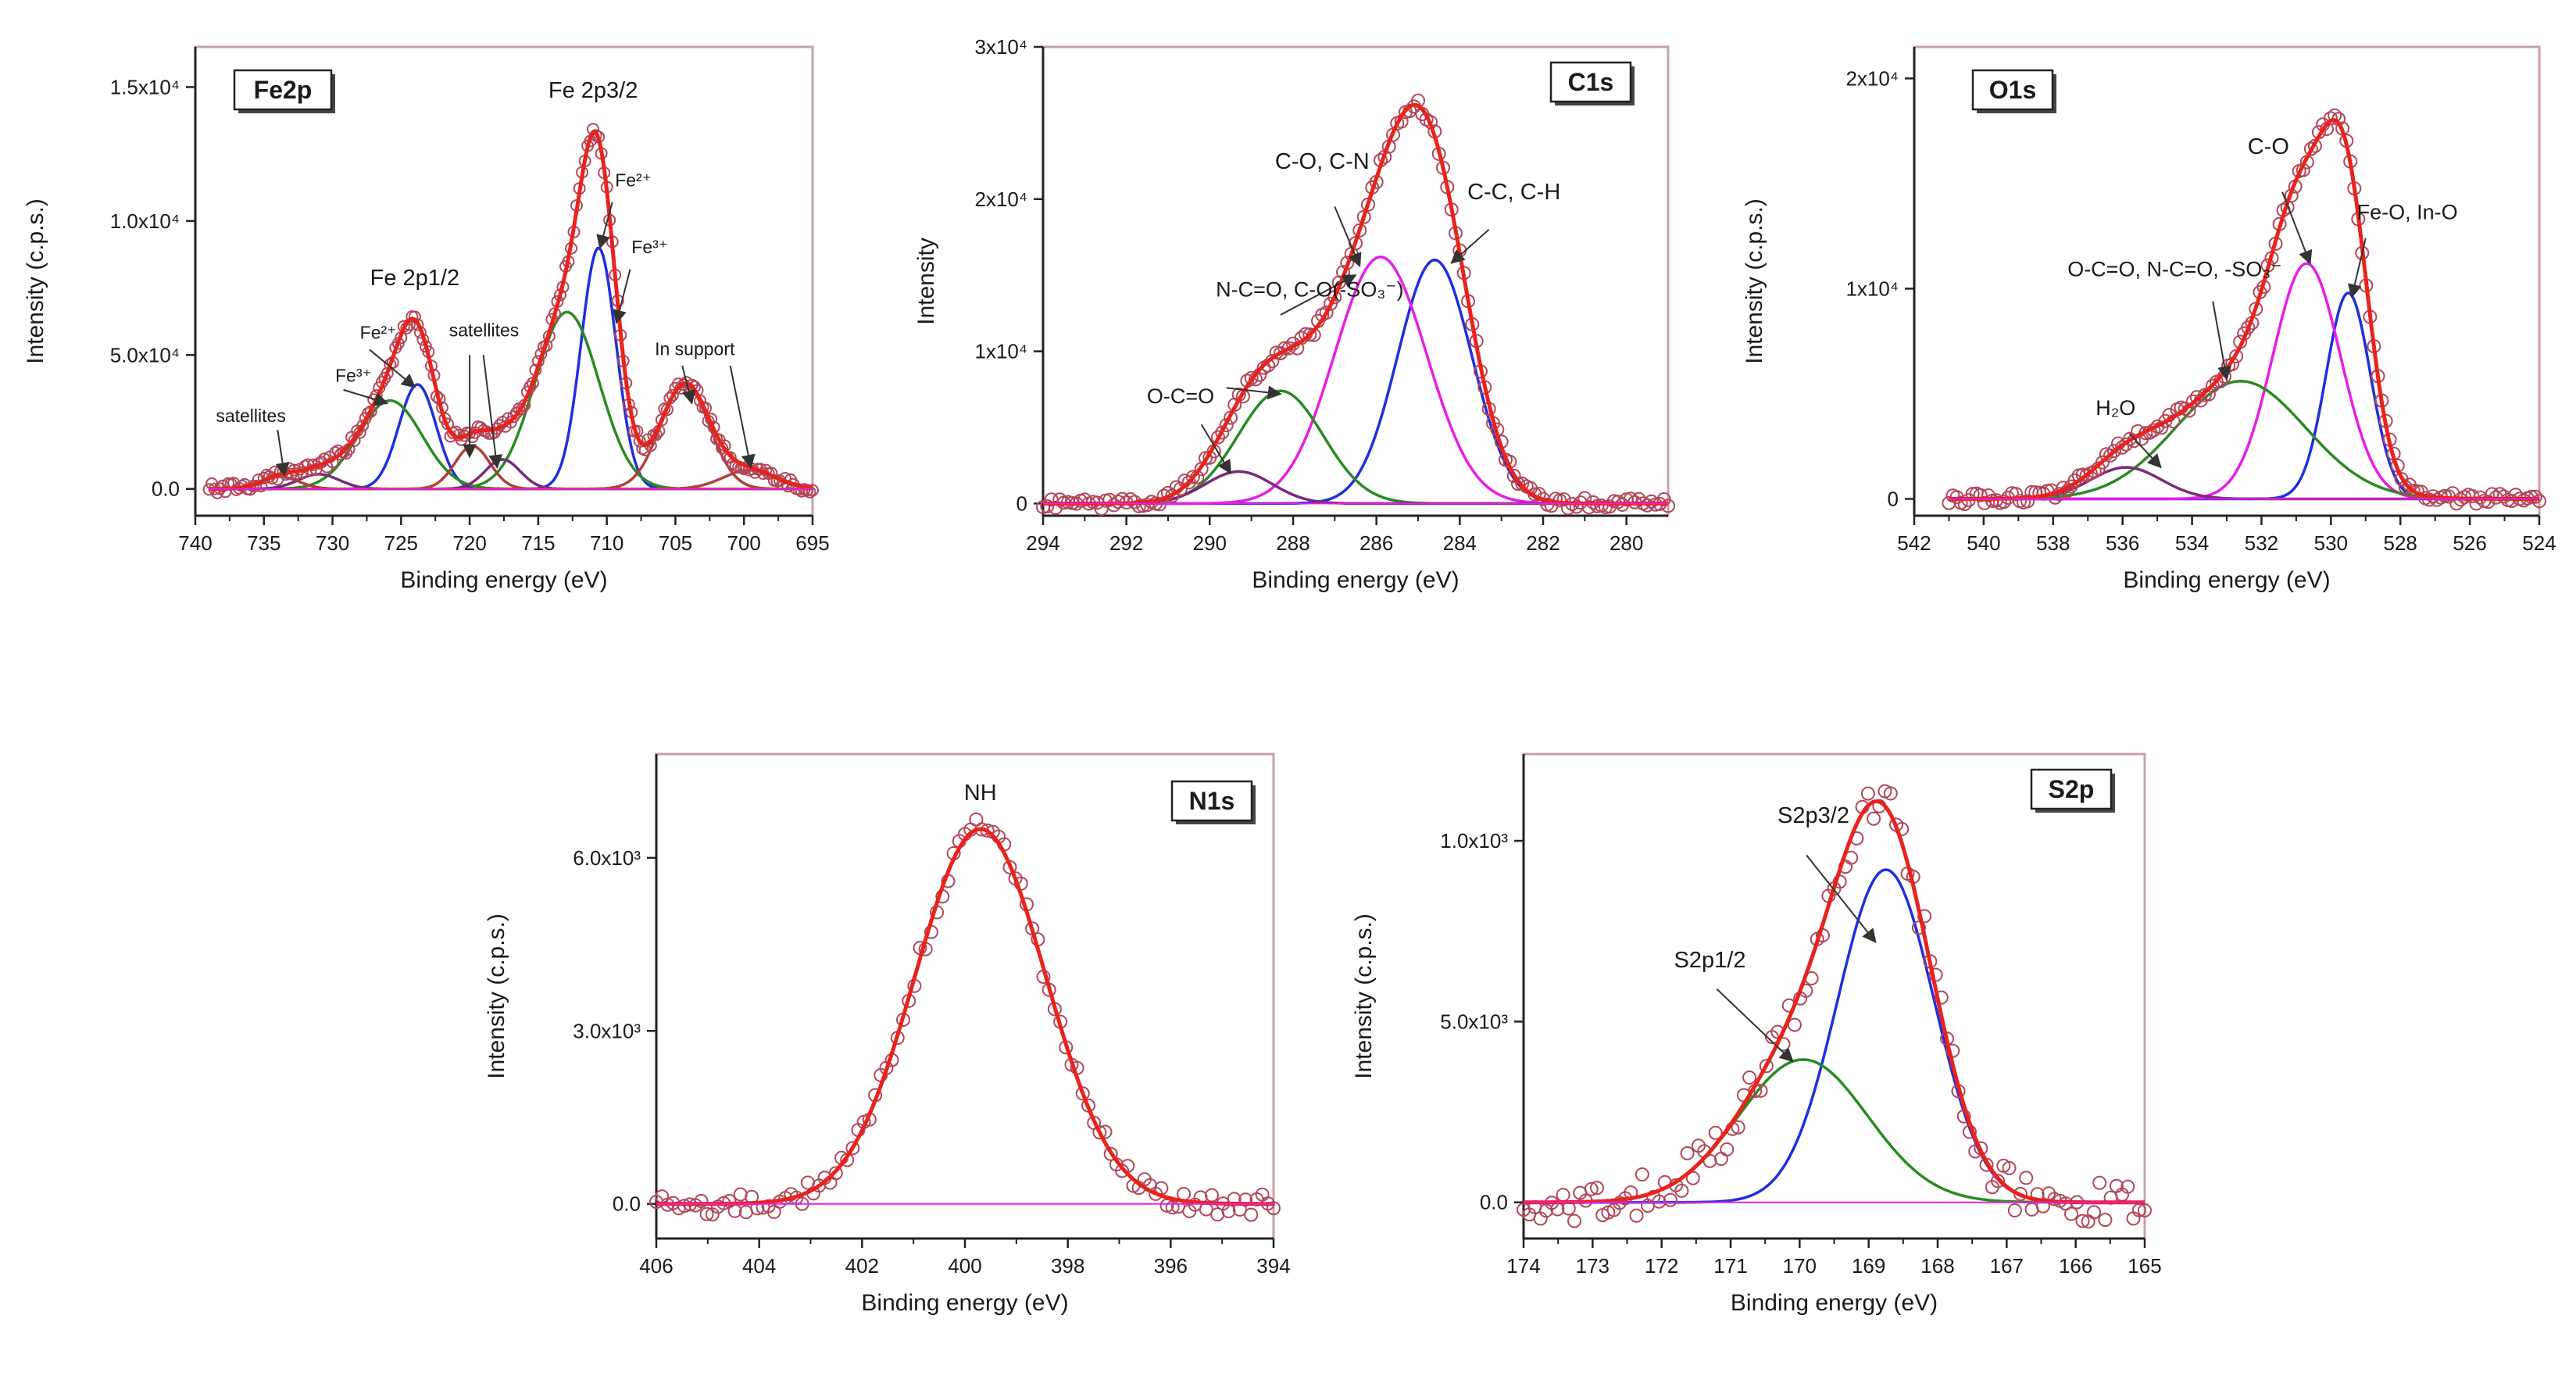 The height and width of the screenshot is (1394, 2576). Describe the element at coordinates (2115, 408) in the screenshot. I see `peak-annotation: H₂O` at that location.